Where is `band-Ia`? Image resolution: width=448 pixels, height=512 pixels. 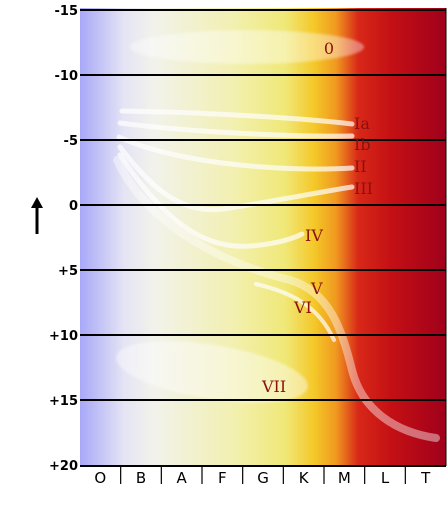
band-Ia is located at coordinates (237, 117).